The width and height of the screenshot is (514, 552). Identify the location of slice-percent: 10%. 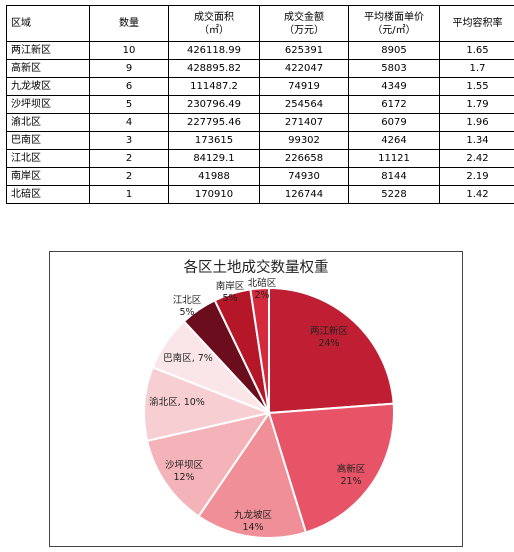
(194, 402).